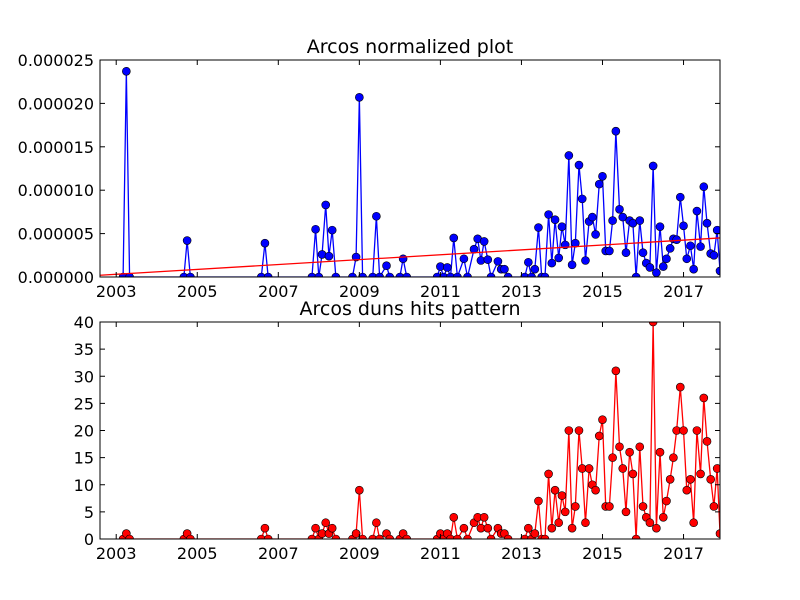  Describe the element at coordinates (56, 277) in the screenshot. I see `y-tick-label: 0.000000` at that location.